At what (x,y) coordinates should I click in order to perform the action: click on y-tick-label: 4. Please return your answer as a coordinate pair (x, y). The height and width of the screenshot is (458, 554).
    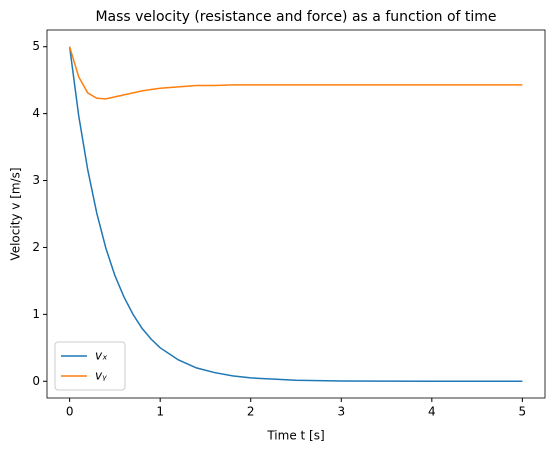
    Looking at the image, I should click on (36, 113).